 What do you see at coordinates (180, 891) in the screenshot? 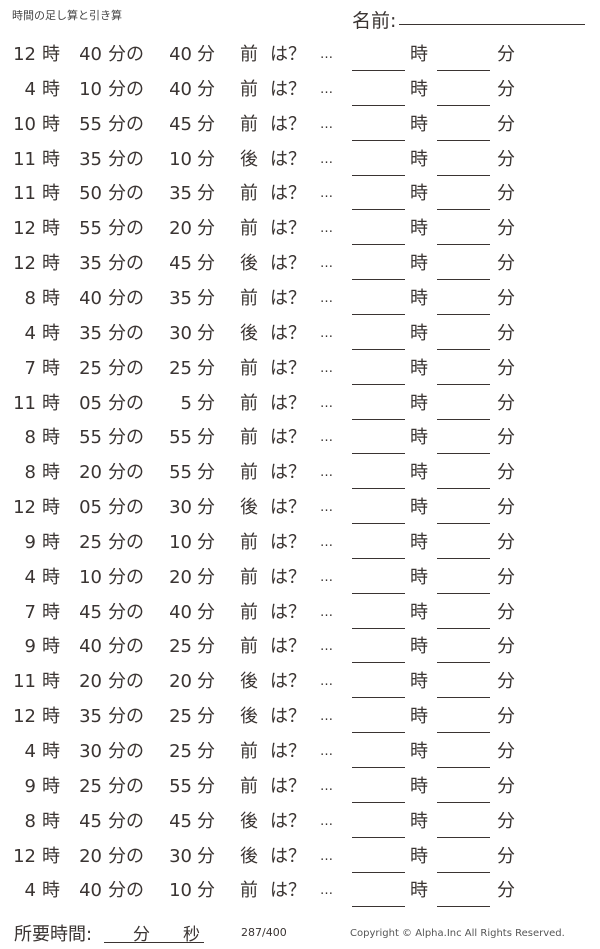
I see `delta-minutes: 10` at bounding box center [180, 891].